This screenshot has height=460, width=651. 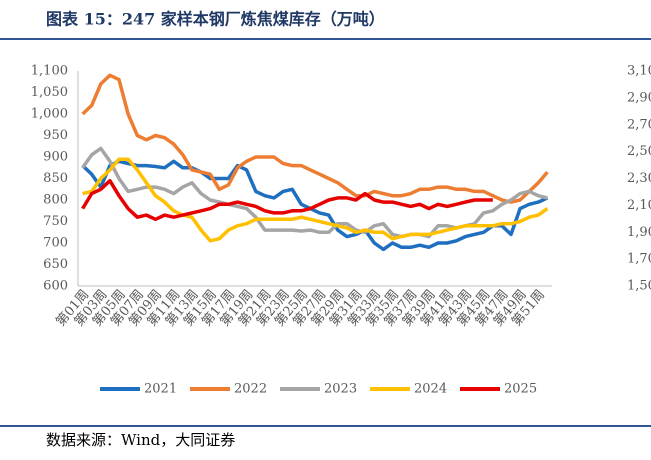 What do you see at coordinates (250, 389) in the screenshot?
I see `legend-label: 2022` at bounding box center [250, 389].